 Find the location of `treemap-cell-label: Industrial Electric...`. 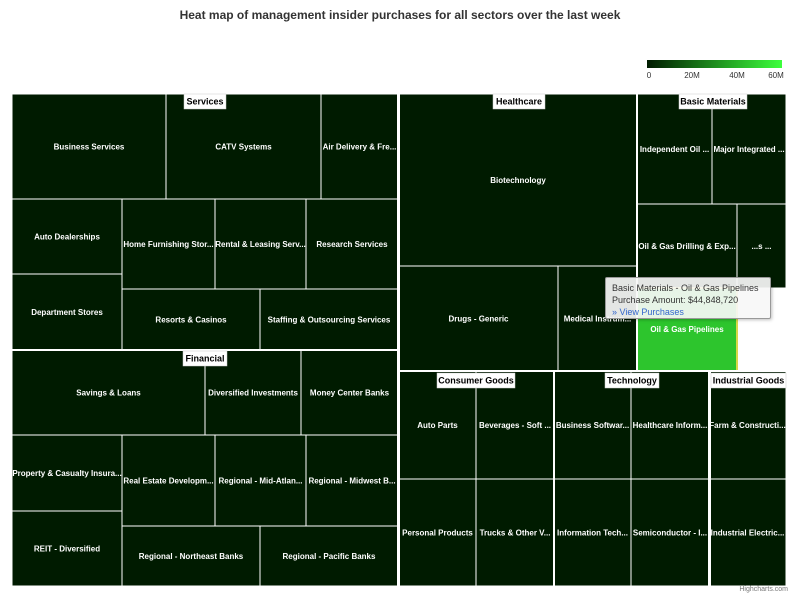

treemap-cell-label: Industrial Electric... is located at coordinates (748, 533).